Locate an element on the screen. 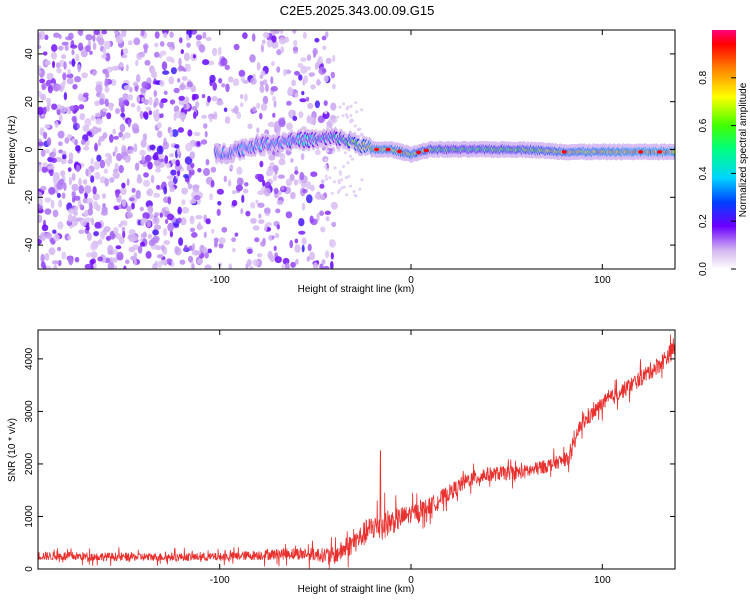 The width and height of the screenshot is (750, 600). spectrogram-x-label: Height of straight line (km) is located at coordinates (356, 289).